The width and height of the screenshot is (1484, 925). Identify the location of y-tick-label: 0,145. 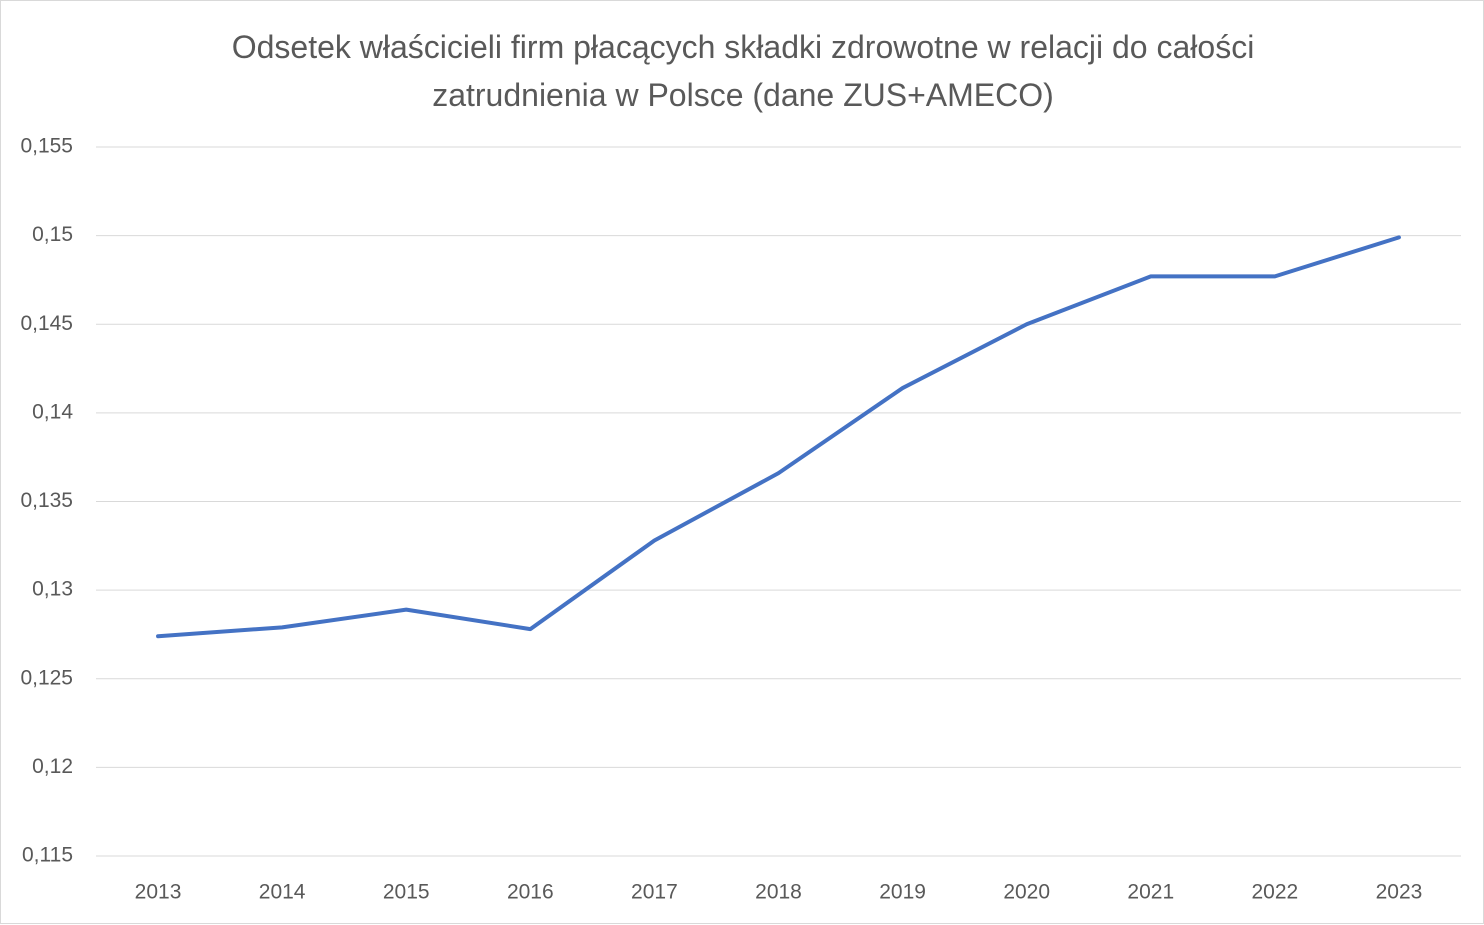
(46, 323).